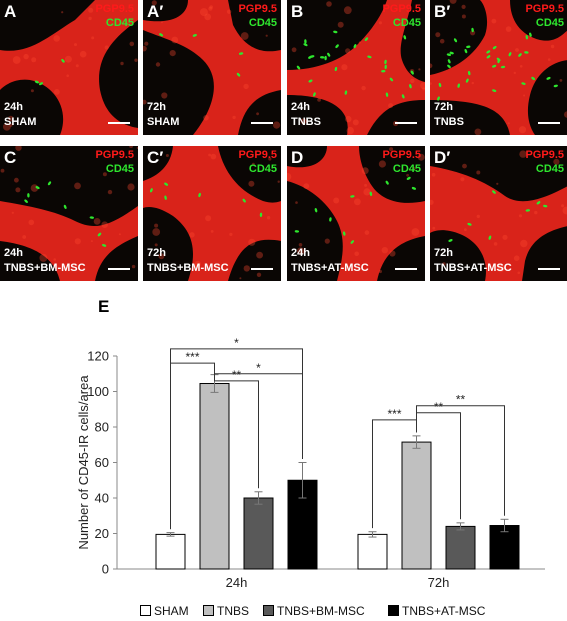 The height and width of the screenshot is (621, 567). What do you see at coordinates (171, 611) in the screenshot?
I see `legend-label: SHAM` at bounding box center [171, 611].